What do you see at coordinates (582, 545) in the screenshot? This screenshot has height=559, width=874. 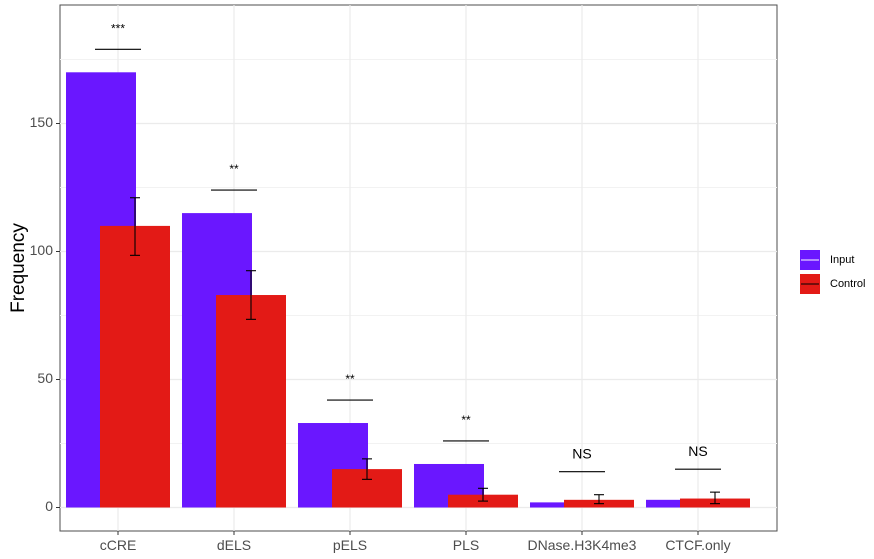 I see `x-tick-label: DNase.H3K4me3` at bounding box center [582, 545].